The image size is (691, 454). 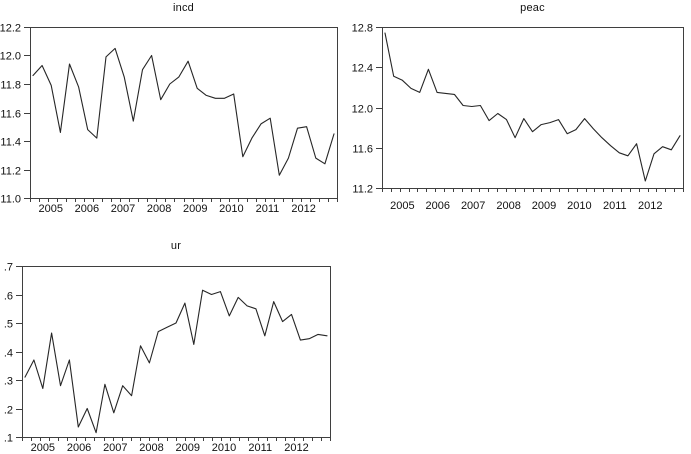 I want to click on incd-x-tick-label: 2006, so click(x=87, y=209).